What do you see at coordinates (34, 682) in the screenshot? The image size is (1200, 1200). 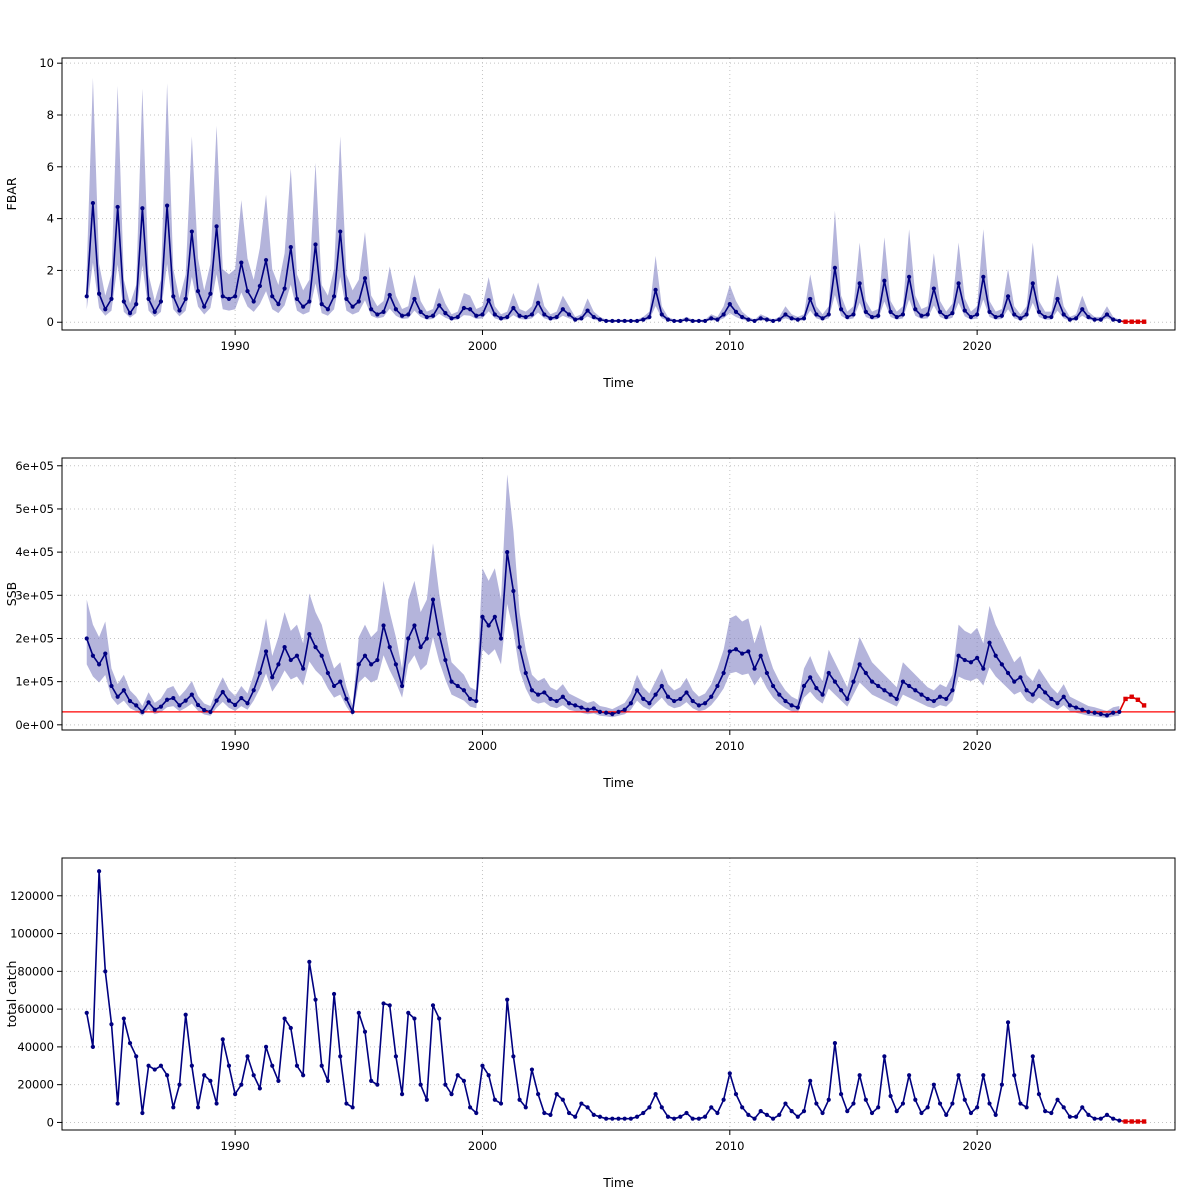 I see `svg-text: 1e+05` at bounding box center [34, 682].